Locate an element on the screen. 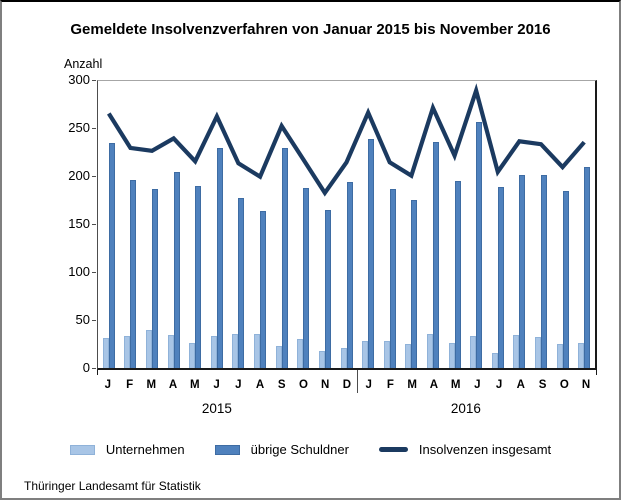  month-label: O is located at coordinates (564, 385).